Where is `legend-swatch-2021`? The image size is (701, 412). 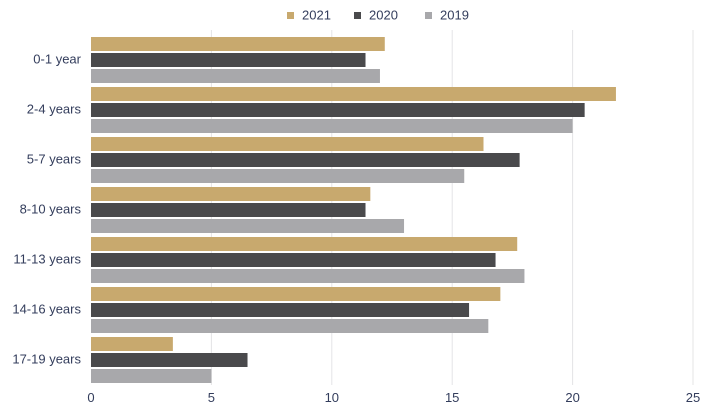
legend-swatch-2021 is located at coordinates (290, 15).